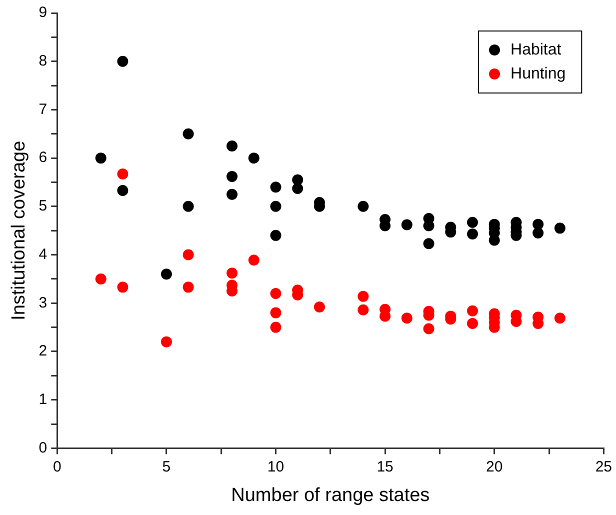 This screenshot has width=616, height=515. Describe the element at coordinates (330, 495) in the screenshot. I see `x-axis-title: Number of range states` at that location.